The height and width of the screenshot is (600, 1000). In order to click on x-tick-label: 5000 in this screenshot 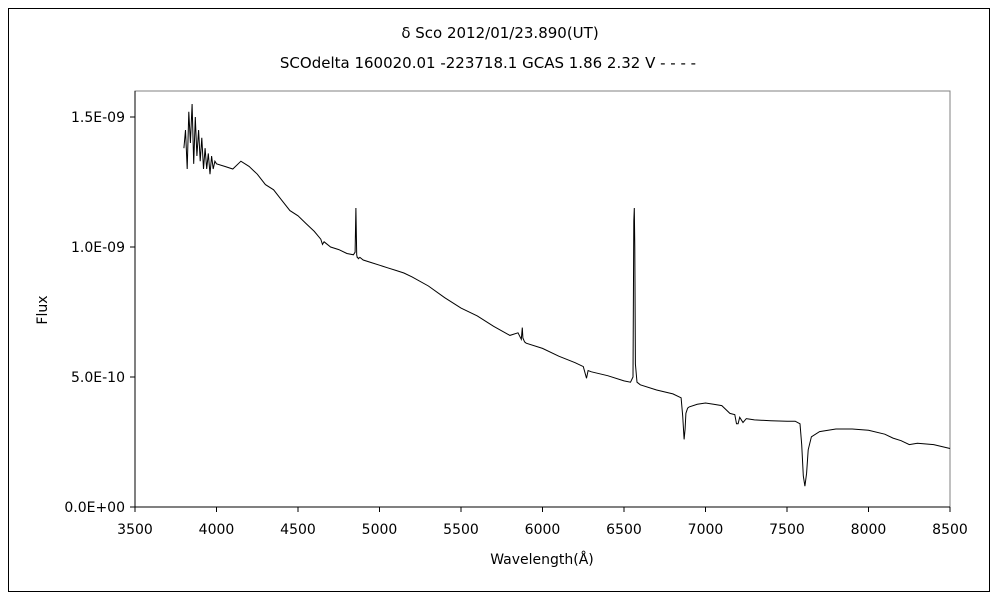, I will do `click(380, 530)`.